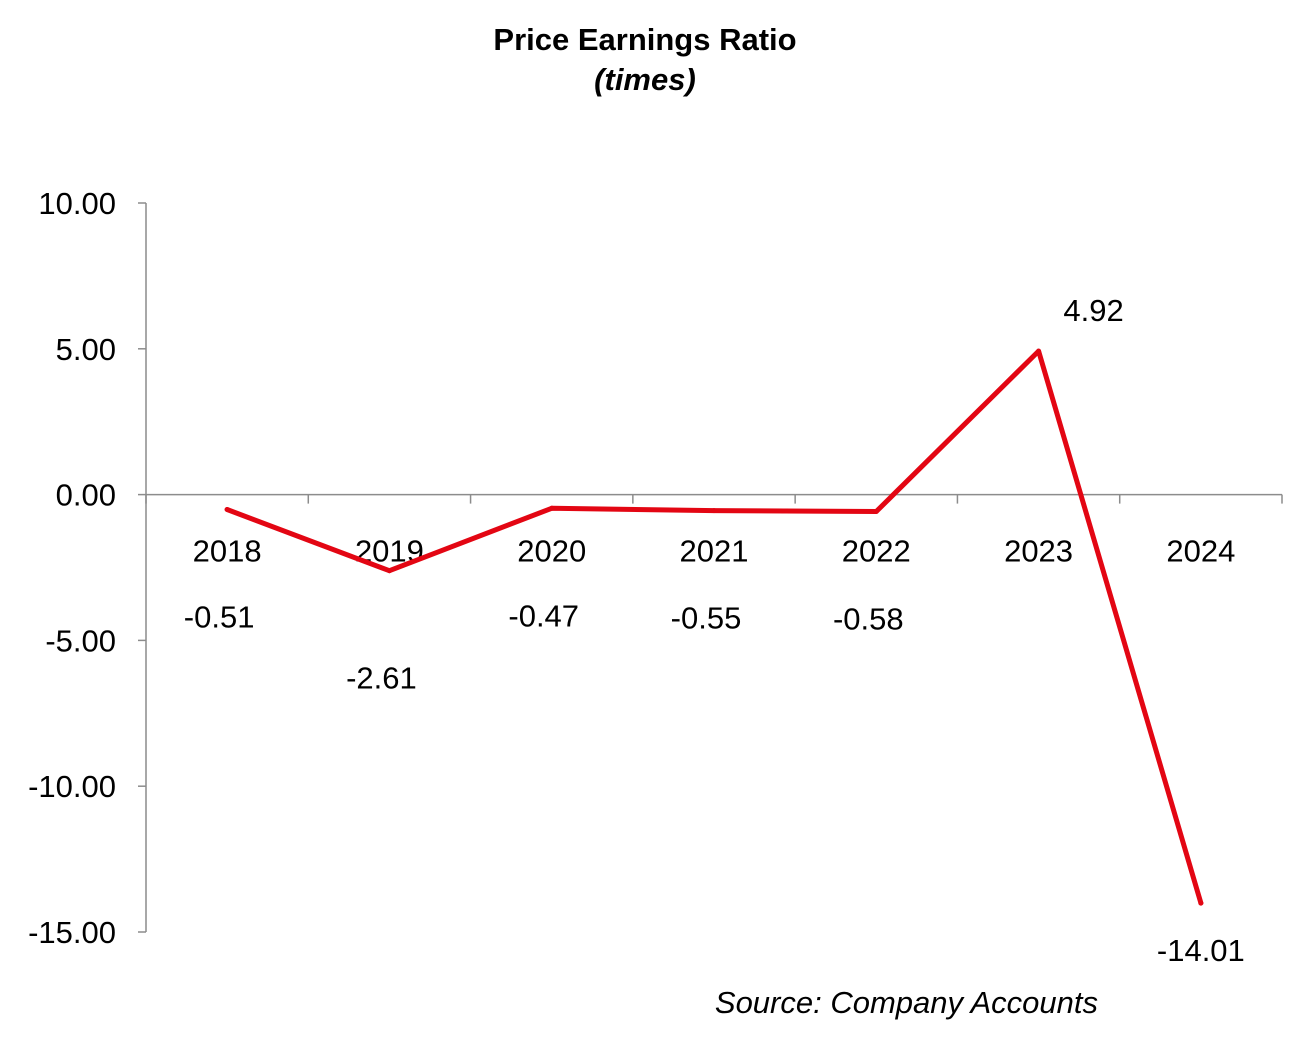 The height and width of the screenshot is (1043, 1292). What do you see at coordinates (86, 495) in the screenshot?
I see `y-tick-label: 0.00` at bounding box center [86, 495].